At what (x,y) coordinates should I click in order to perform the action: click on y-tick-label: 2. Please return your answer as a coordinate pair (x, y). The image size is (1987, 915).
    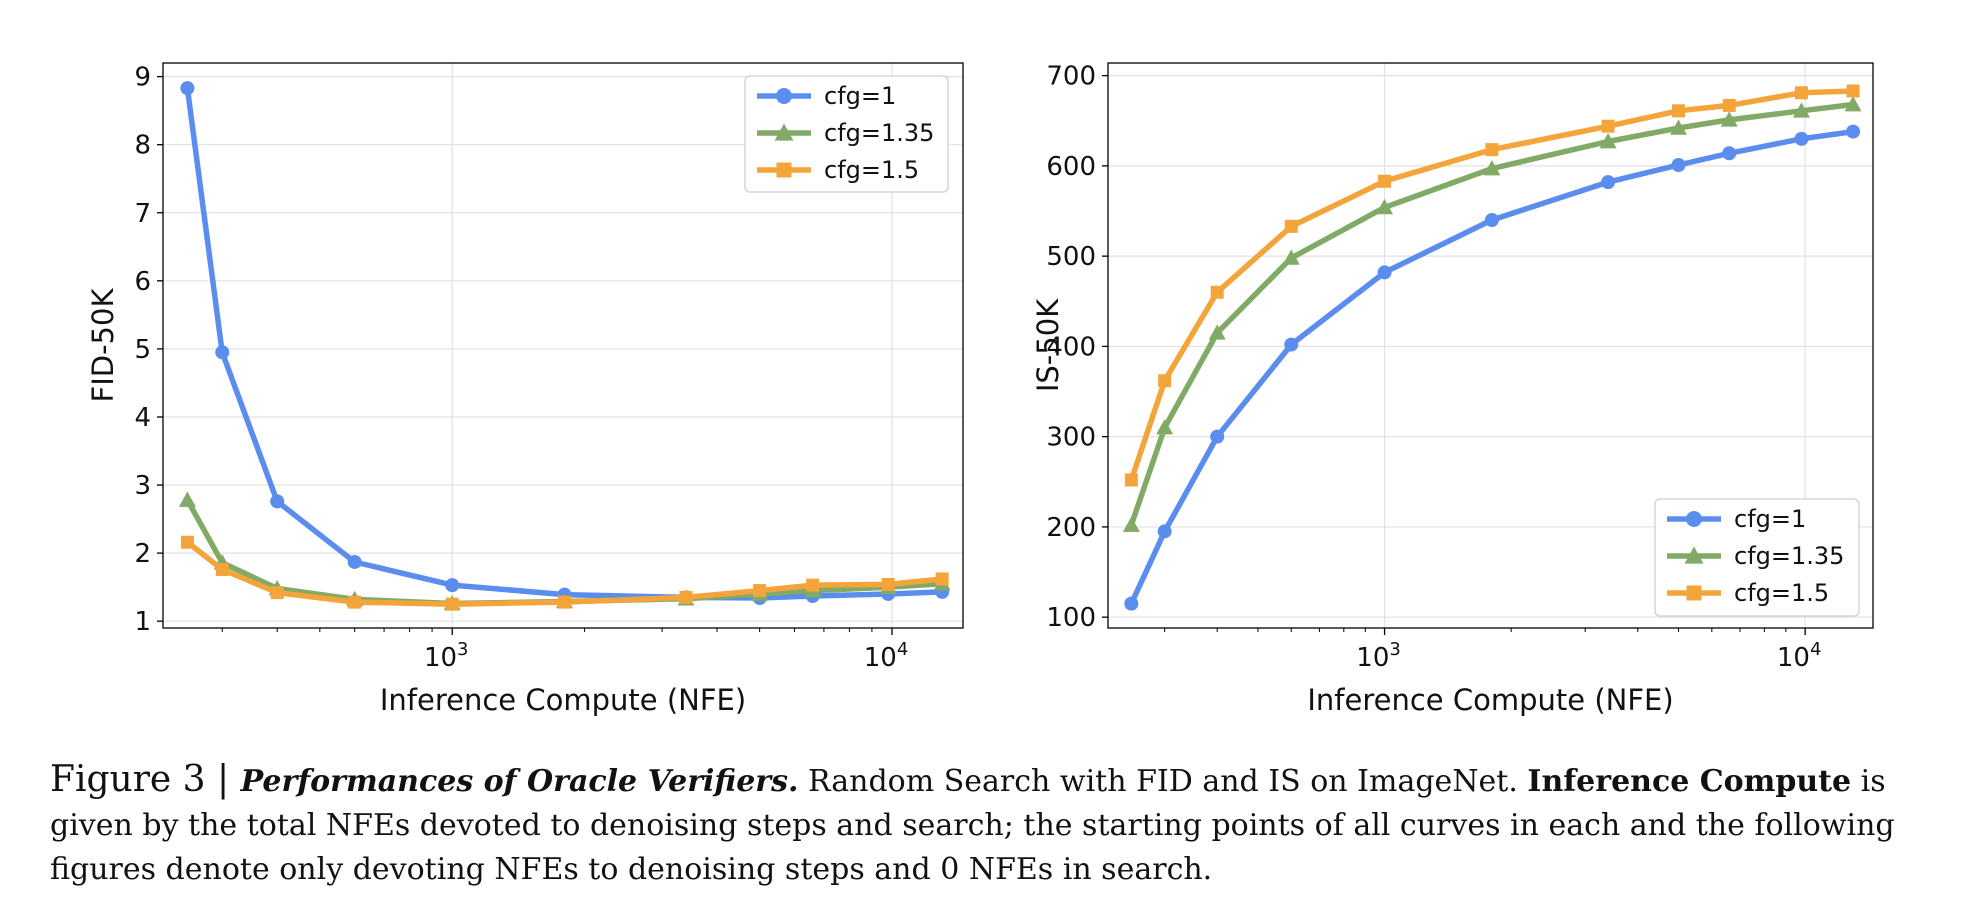
    Looking at the image, I should click on (142, 554).